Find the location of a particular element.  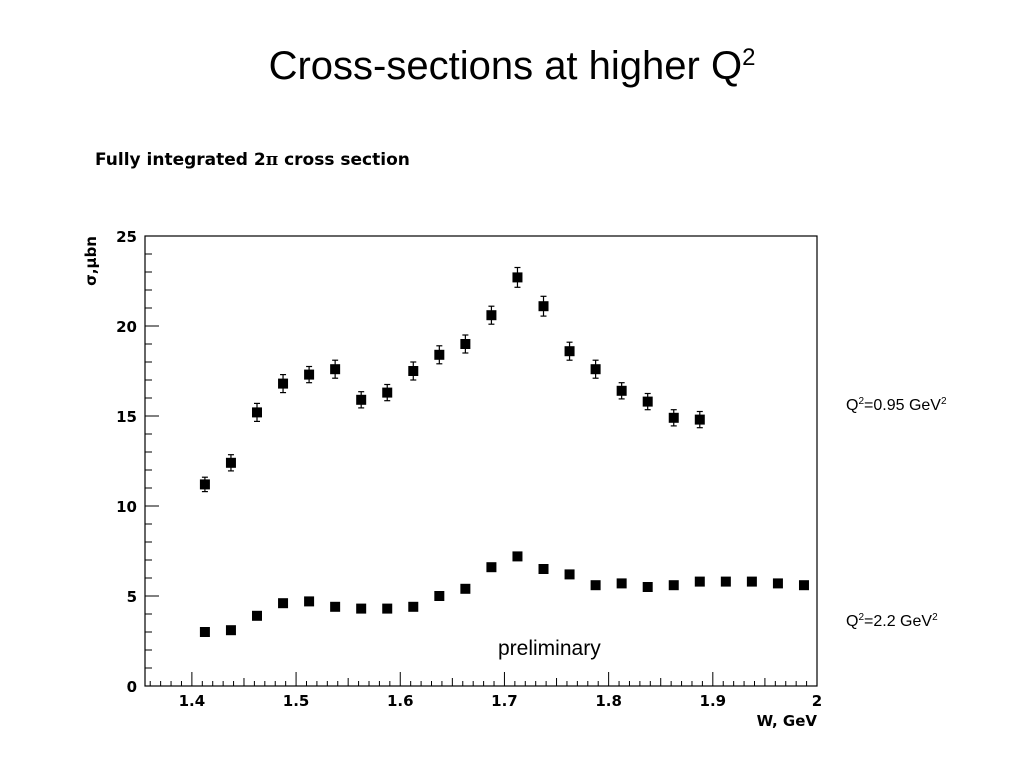

series-label-22-sup2: 2 is located at coordinates (935, 617).